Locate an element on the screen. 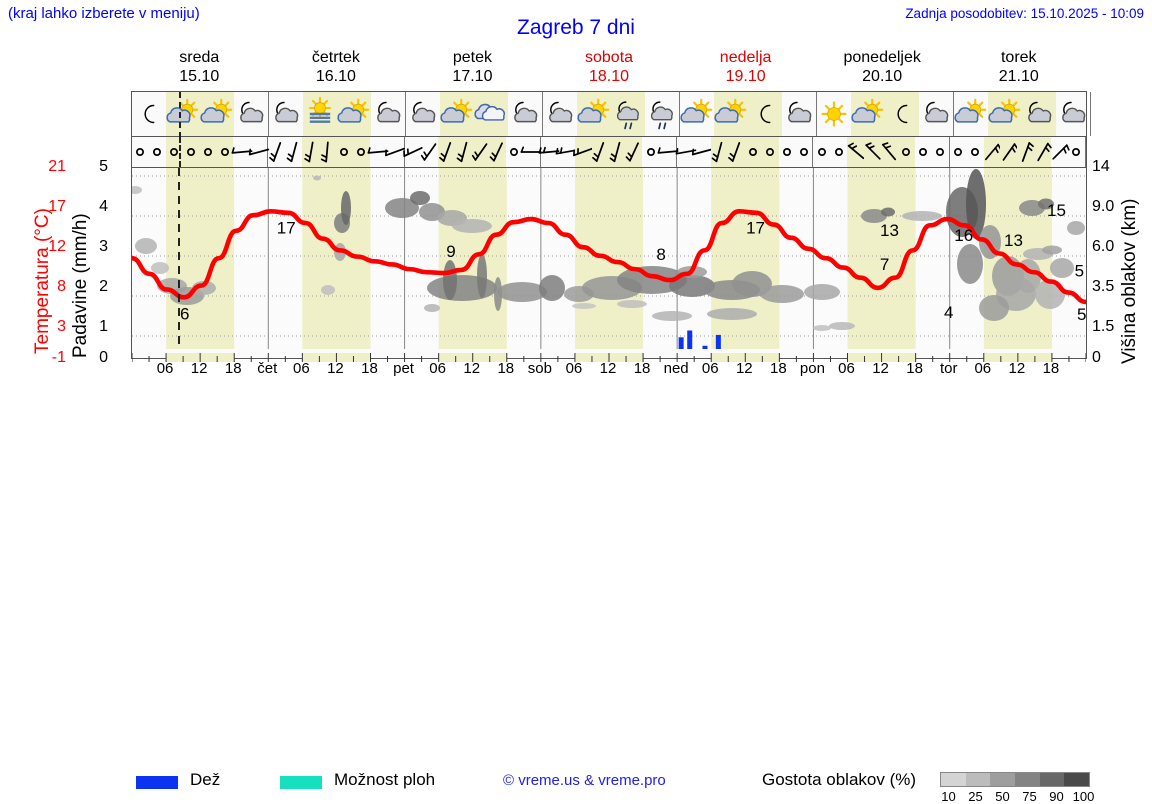 This screenshot has height=804, width=1152. day-header: ponedeljek 20.10 is located at coordinates (882, 68).